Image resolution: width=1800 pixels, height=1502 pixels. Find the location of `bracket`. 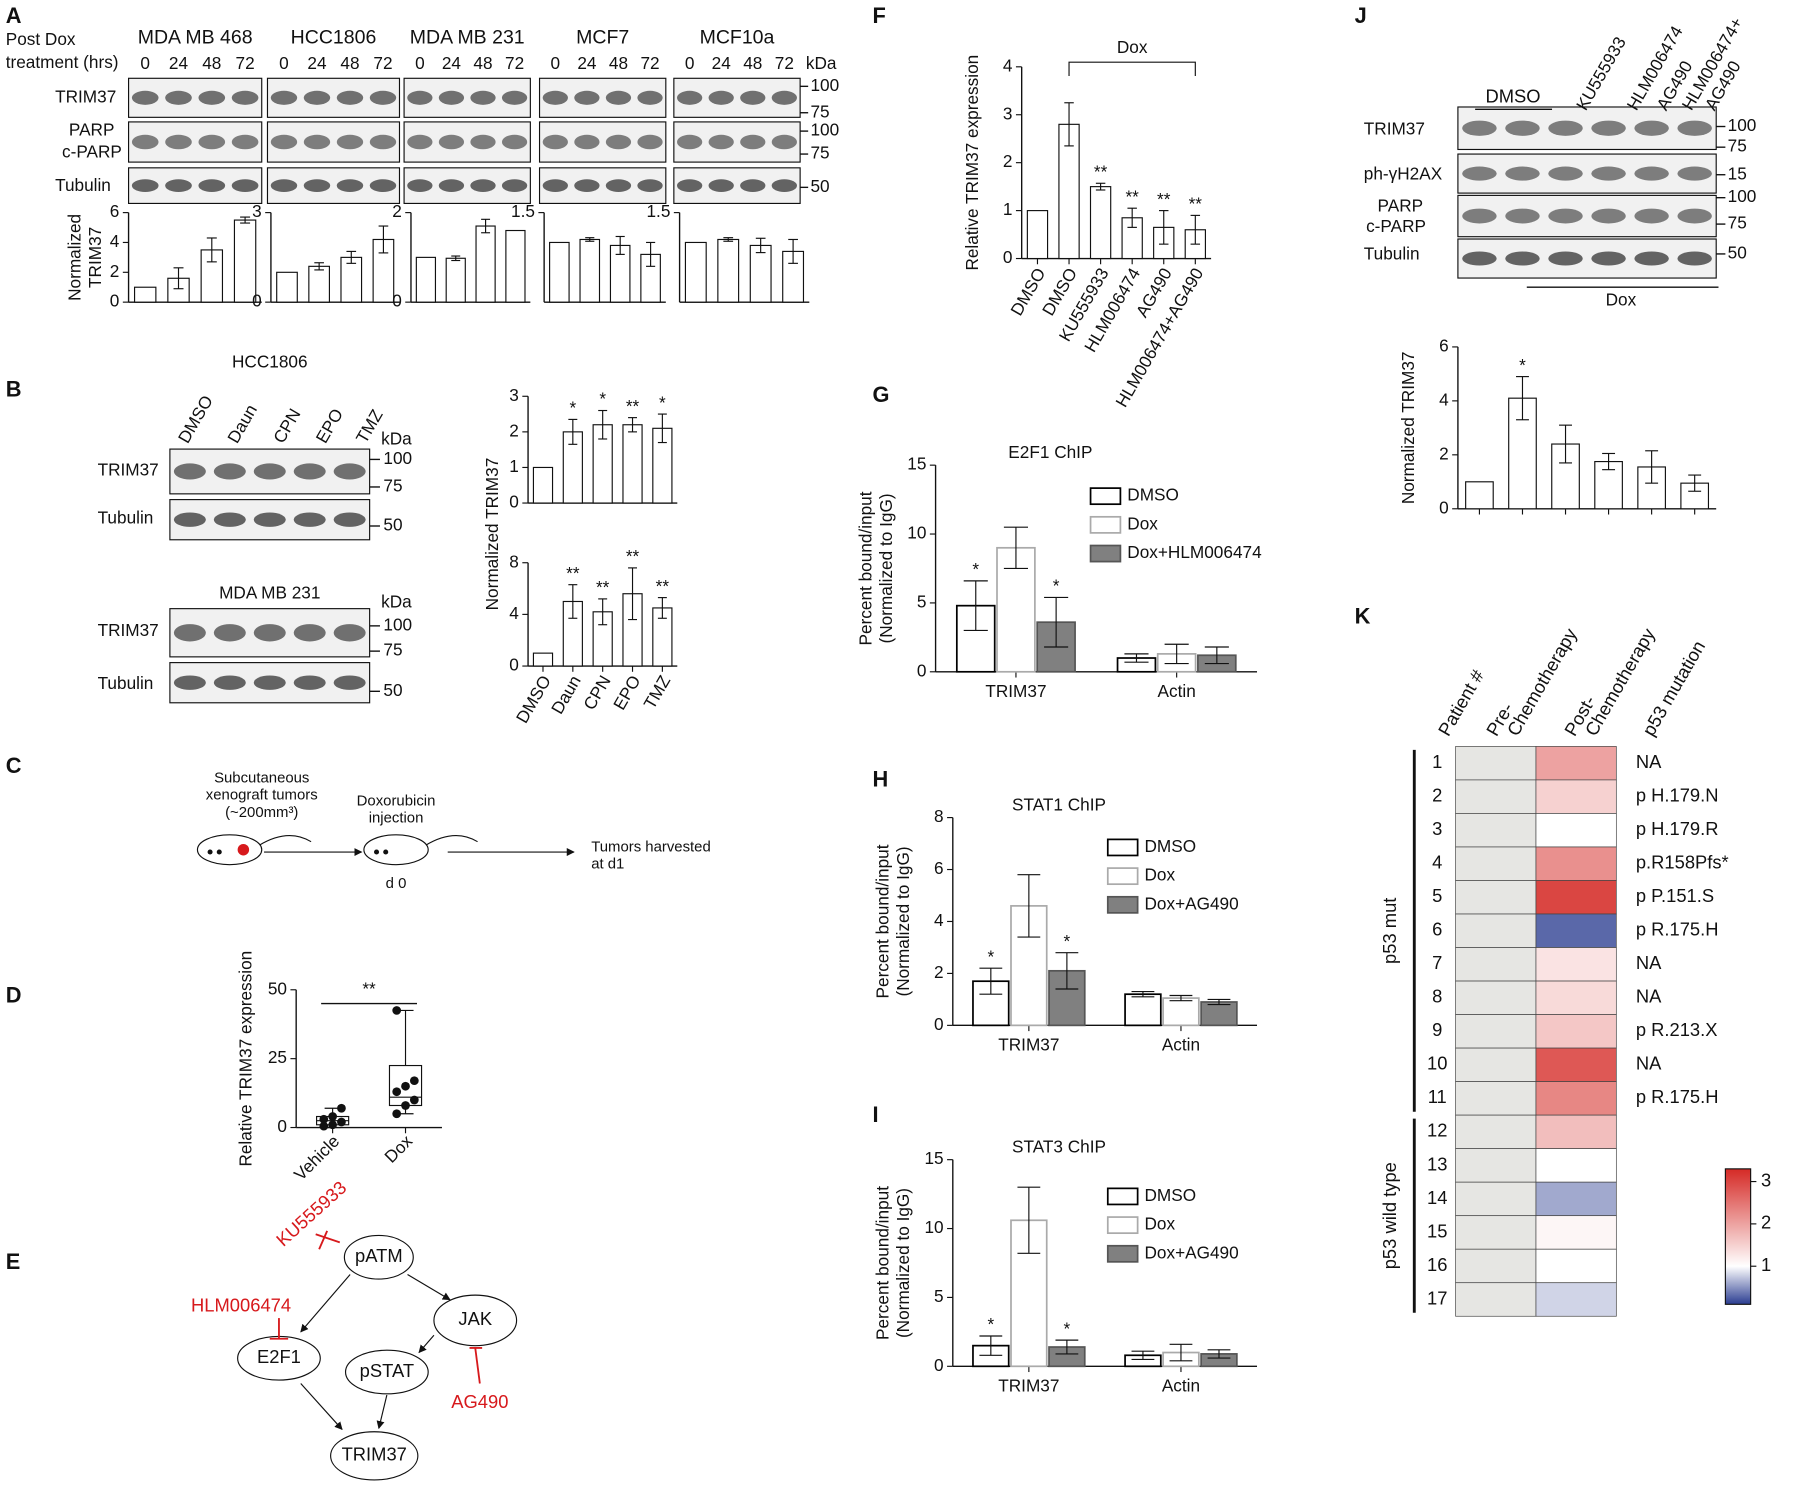

bracket is located at coordinates (1132, 69).